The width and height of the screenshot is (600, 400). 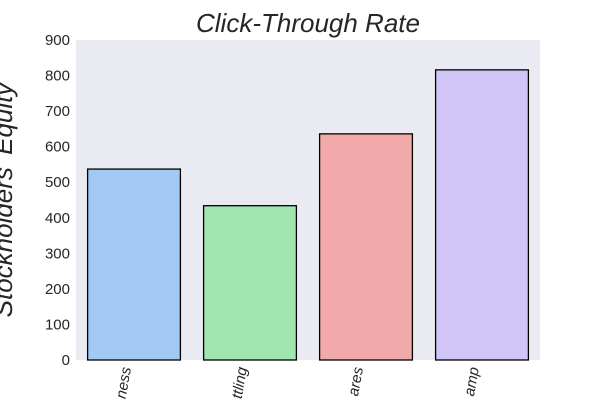 What do you see at coordinates (57, 289) in the screenshot?
I see `y-tick-label: 200` at bounding box center [57, 289].